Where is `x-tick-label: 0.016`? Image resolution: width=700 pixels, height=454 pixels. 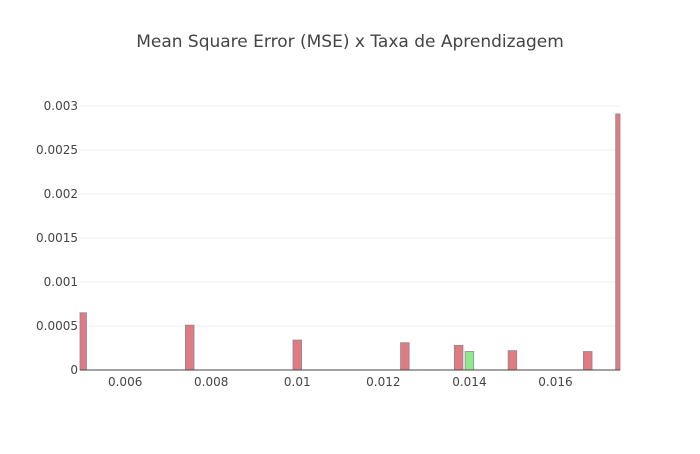 x-tick-label: 0.016 is located at coordinates (555, 382).